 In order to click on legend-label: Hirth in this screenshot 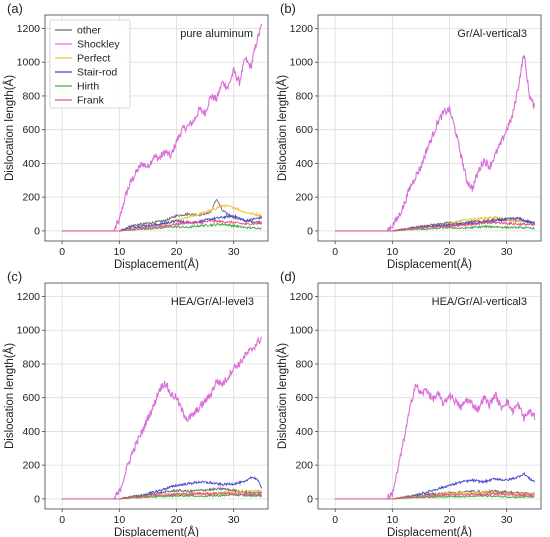, I will do `click(88, 87)`.